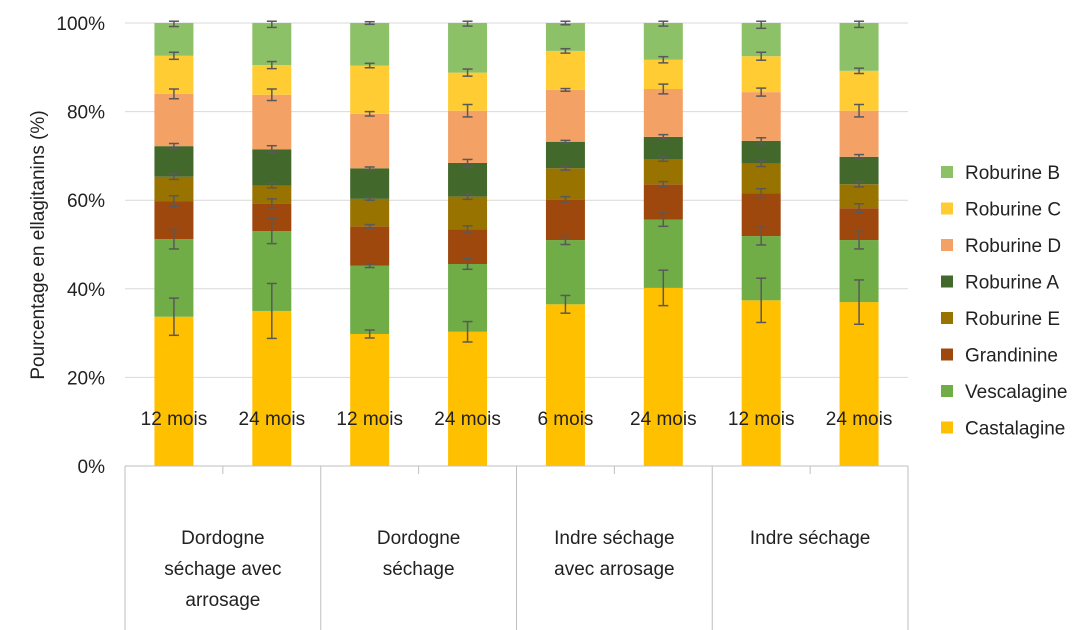 This screenshot has width=1092, height=630. I want to click on legend-label: Roburine B, so click(1012, 173).